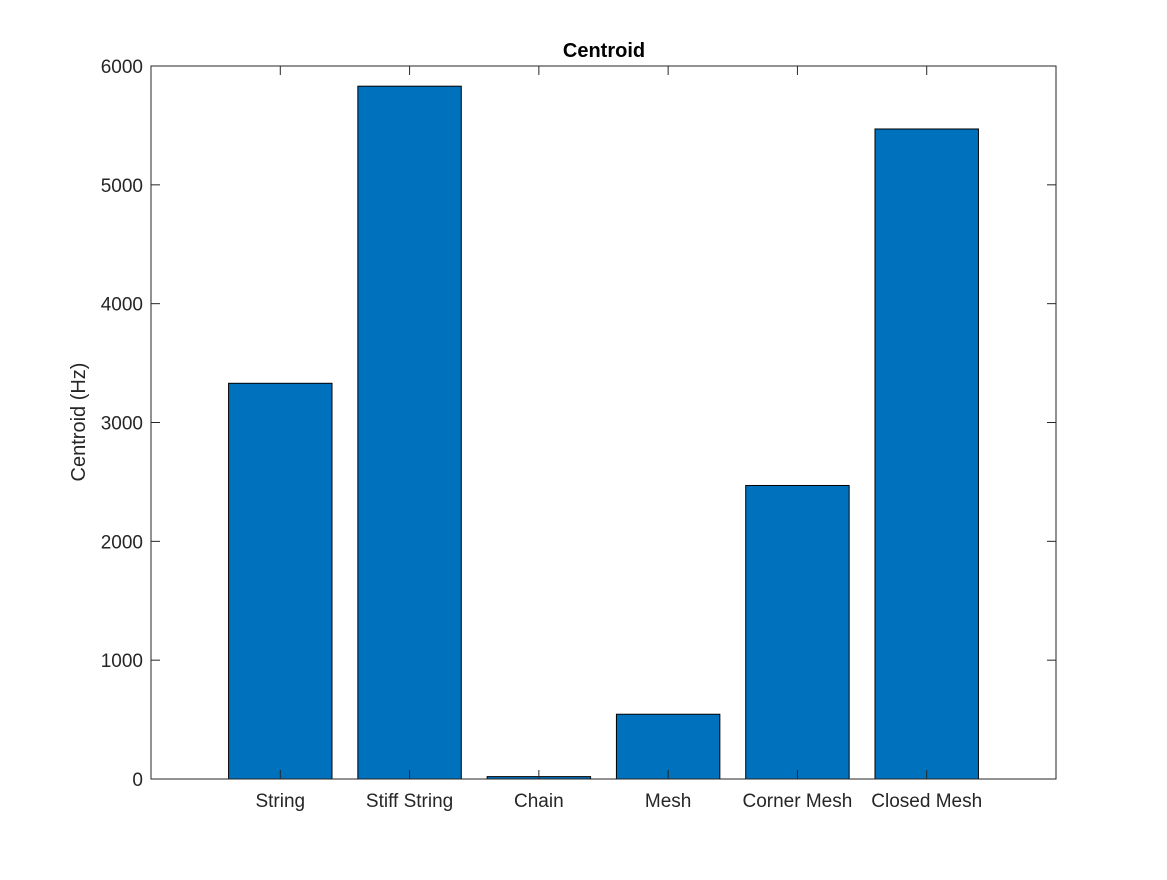 The image size is (1167, 880). Describe the element at coordinates (122, 542) in the screenshot. I see `y-tick-label: 2000` at that location.